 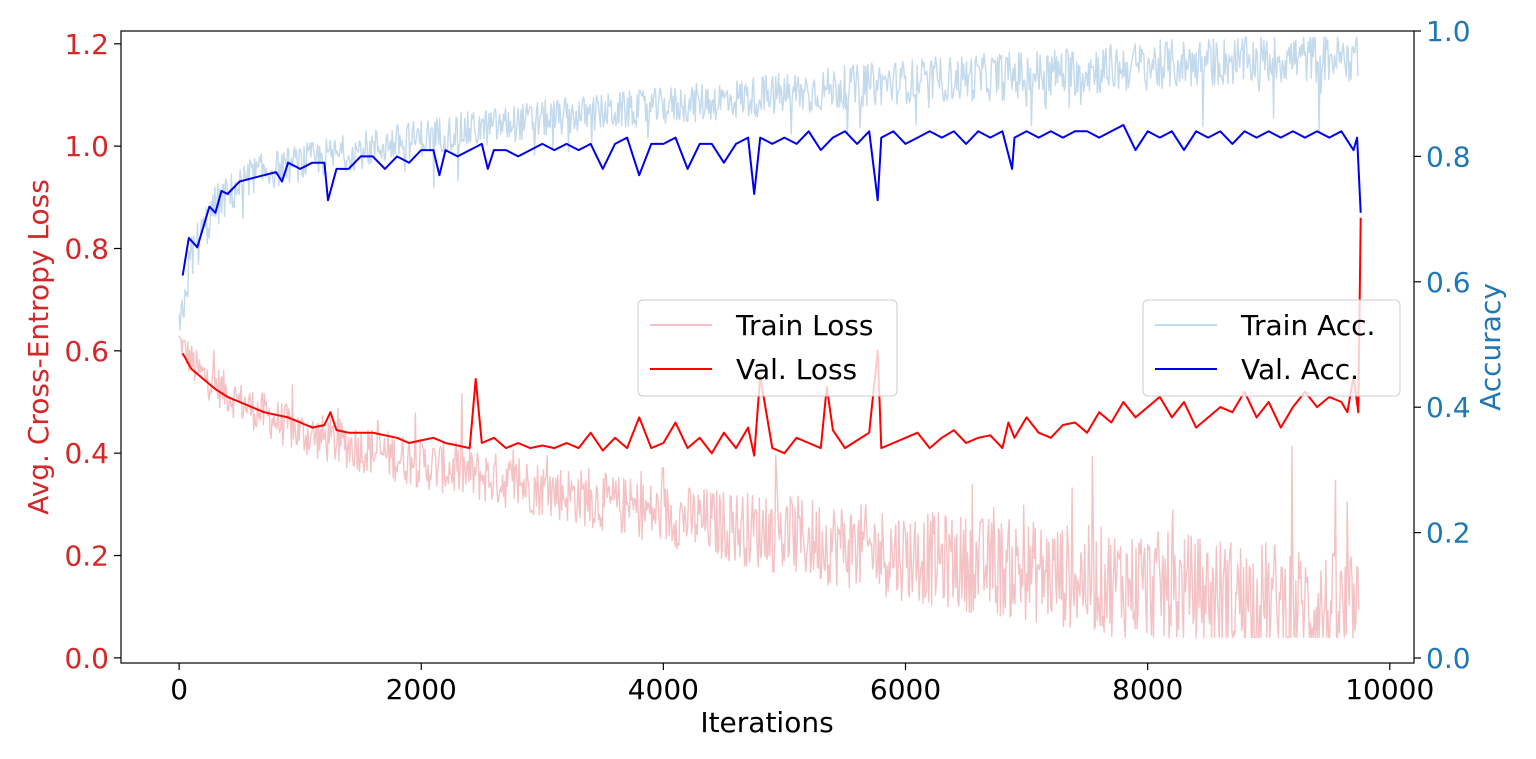 I want to click on legend-val-acc-label: Val. Acc., so click(x=1300, y=369).